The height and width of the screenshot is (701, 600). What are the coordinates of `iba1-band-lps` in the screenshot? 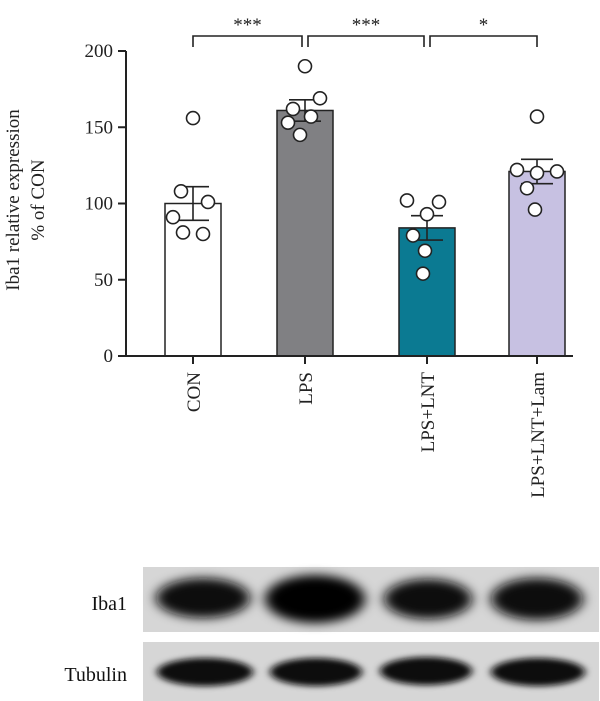 It's located at (315, 599).